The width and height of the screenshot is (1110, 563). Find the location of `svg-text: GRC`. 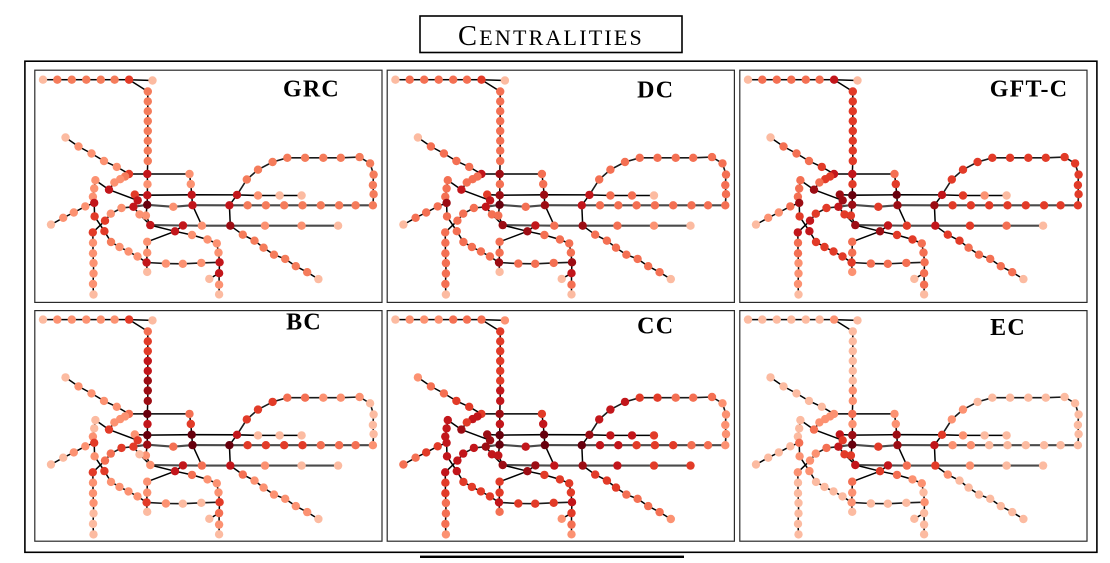

svg-text: GRC is located at coordinates (311, 90).